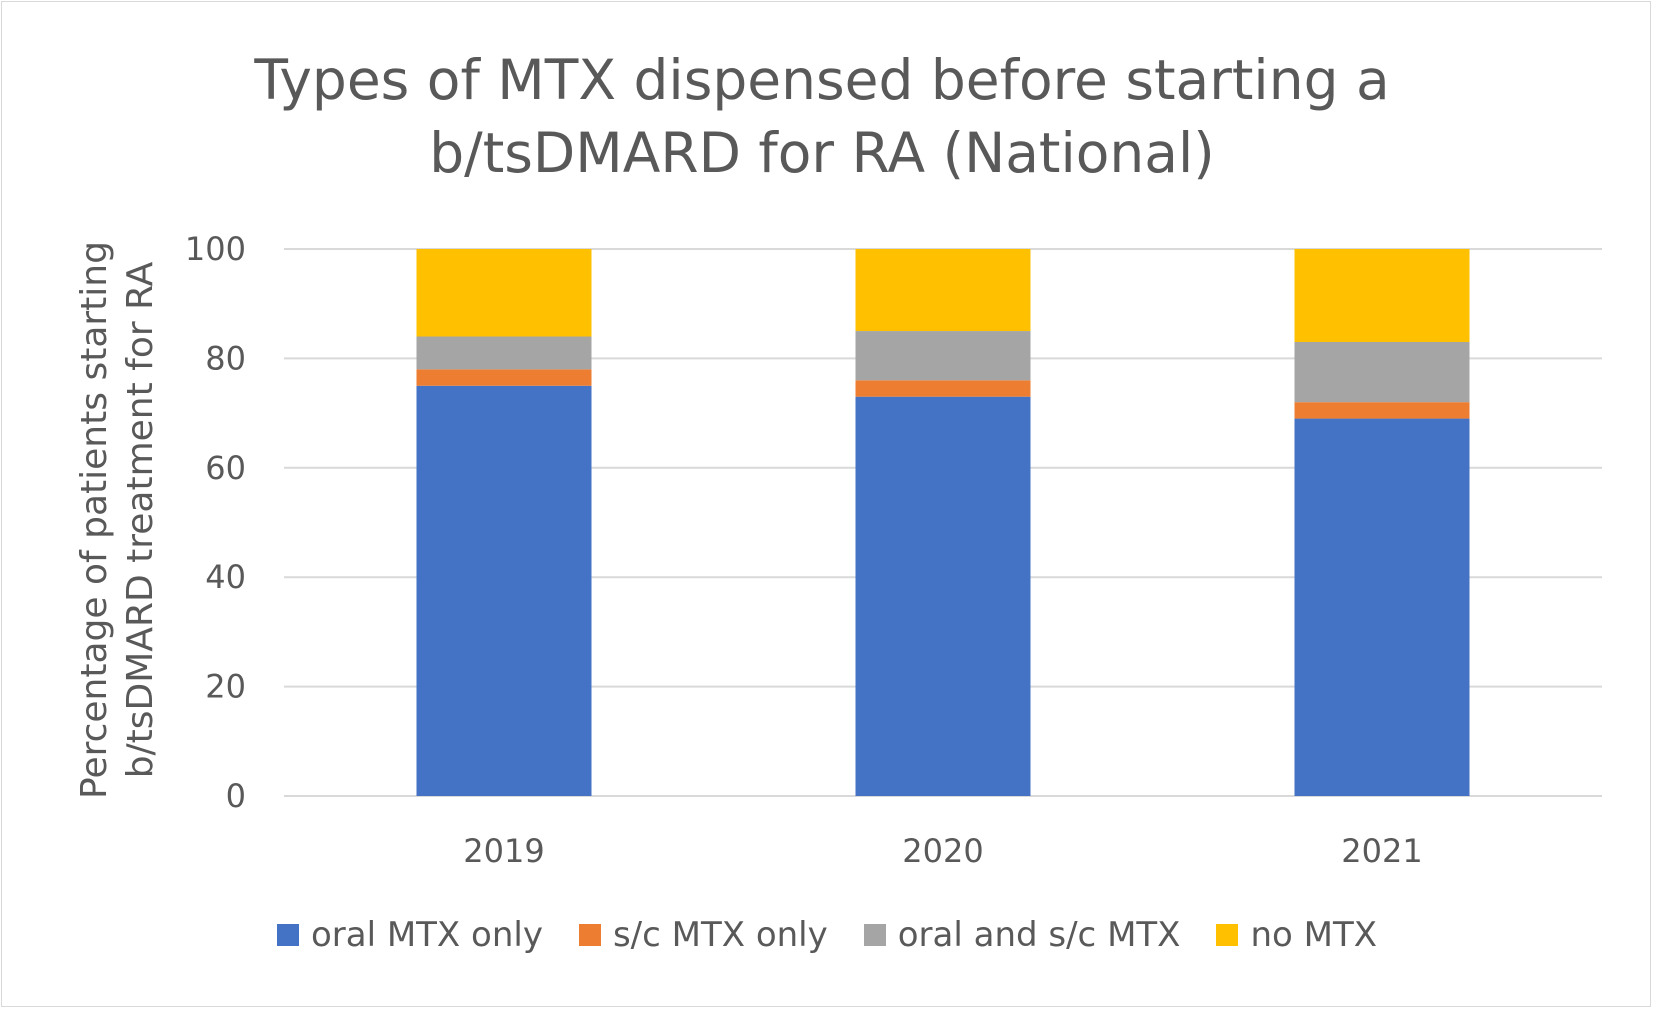 The height and width of the screenshot is (1010, 1654). I want to click on bar-2021-s-c-mtx-only, so click(1382, 410).